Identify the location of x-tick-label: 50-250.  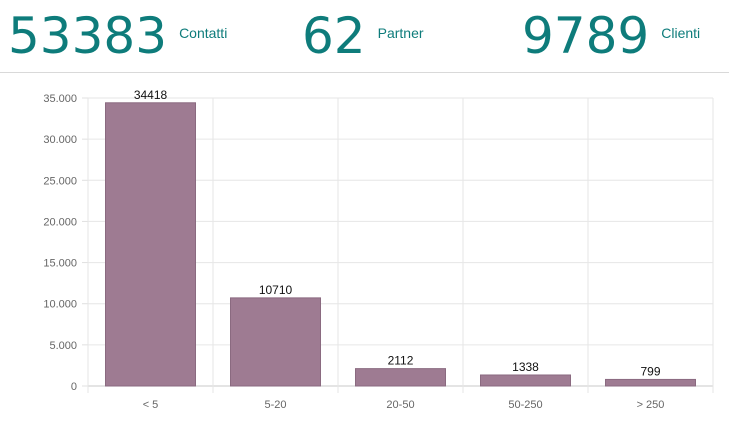
(525, 405).